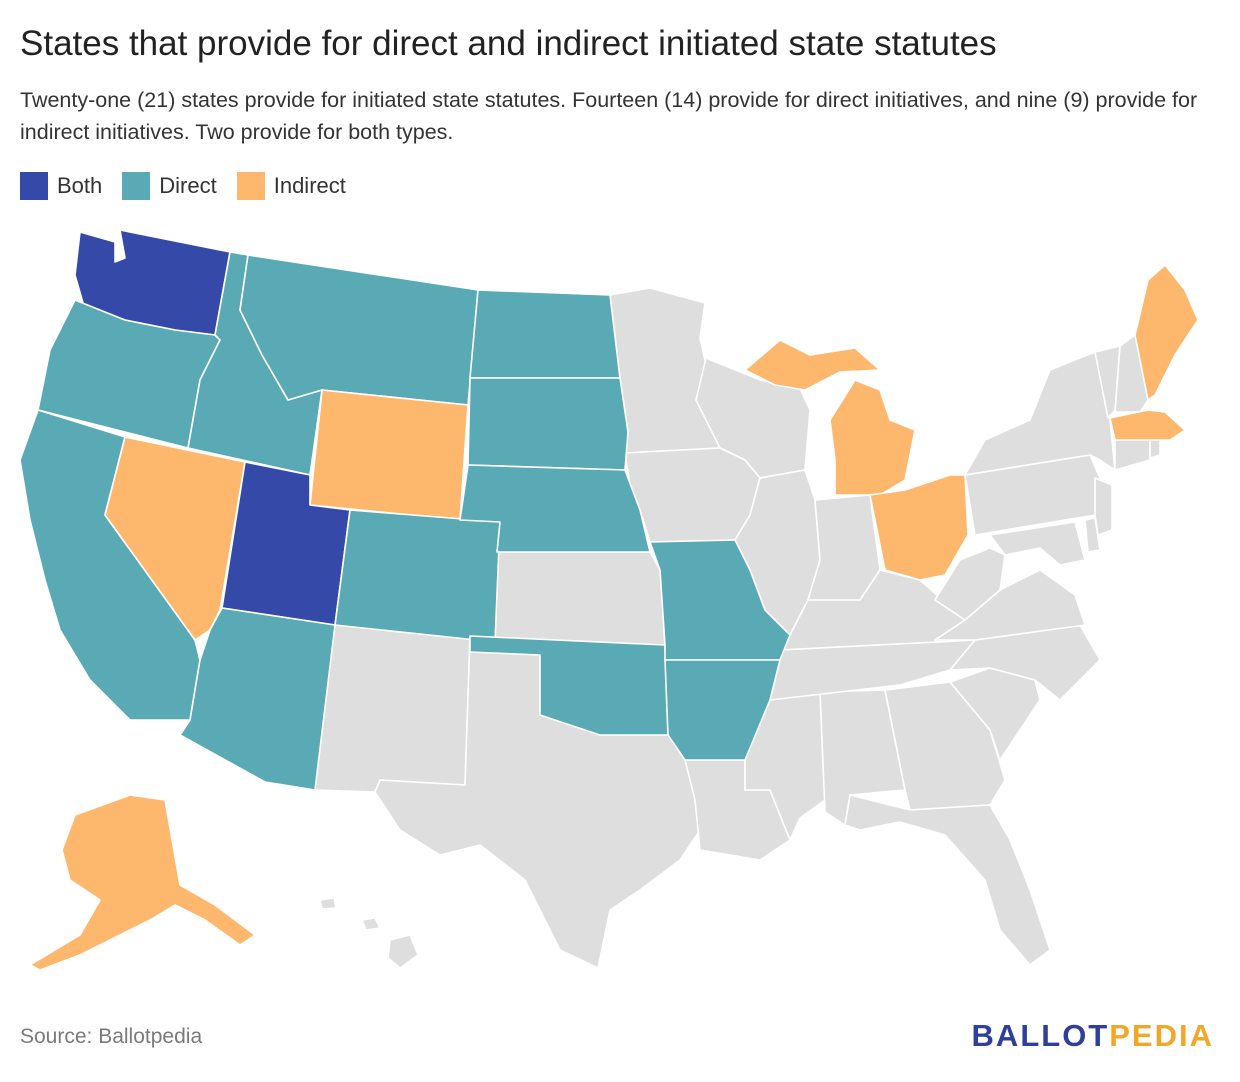 The width and height of the screenshot is (1240, 1082). Describe the element at coordinates (389, 455) in the screenshot. I see `state-wyoming` at that location.